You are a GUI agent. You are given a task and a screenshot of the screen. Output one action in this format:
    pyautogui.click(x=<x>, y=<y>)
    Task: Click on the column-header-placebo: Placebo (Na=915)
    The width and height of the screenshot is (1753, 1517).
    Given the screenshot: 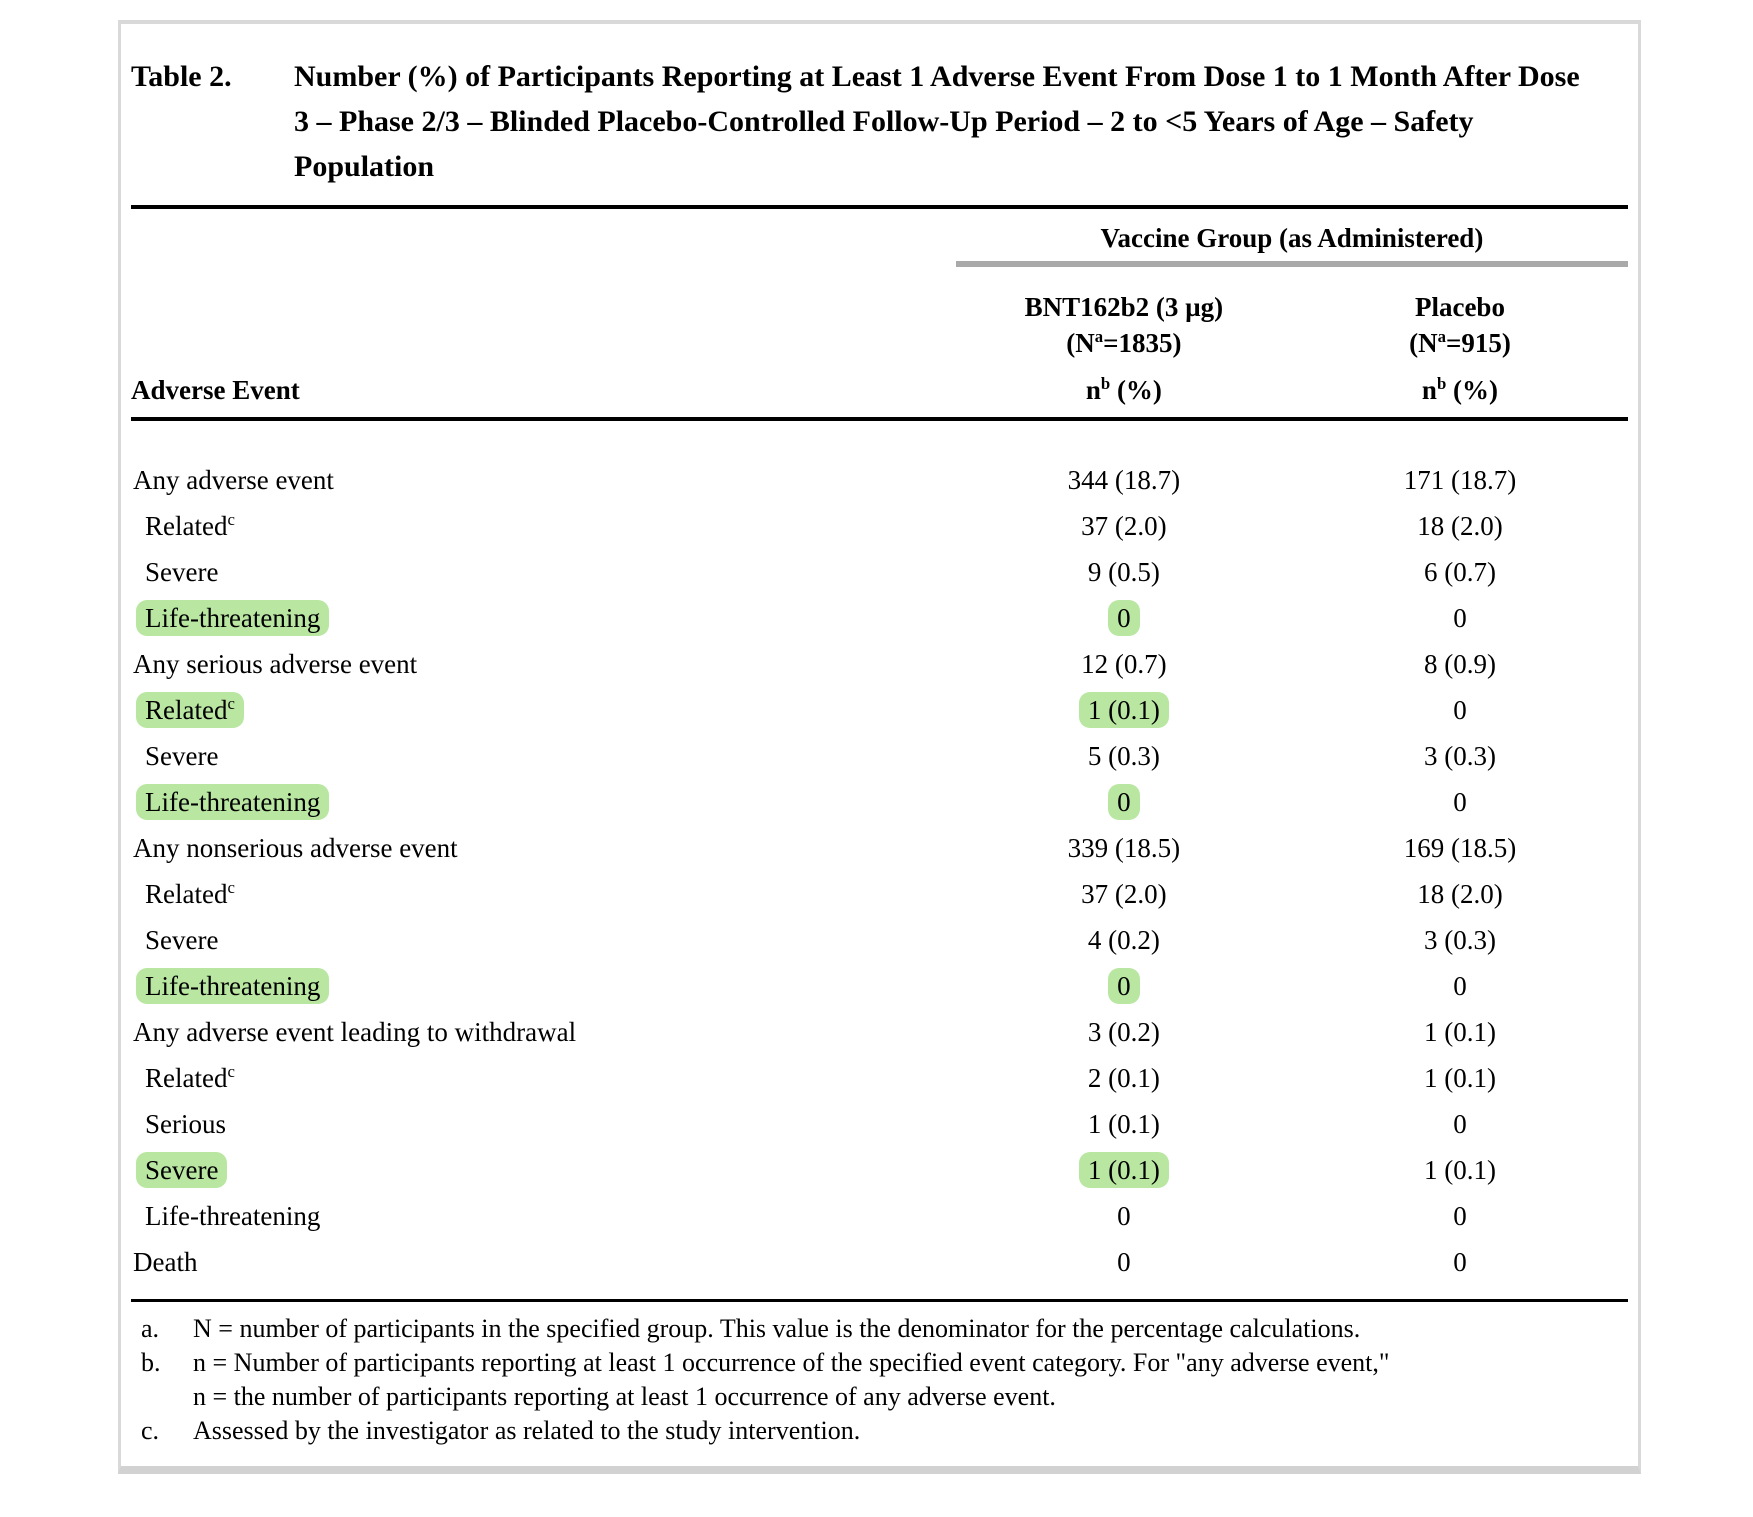 What is the action you would take?
    pyautogui.click(x=1460, y=325)
    